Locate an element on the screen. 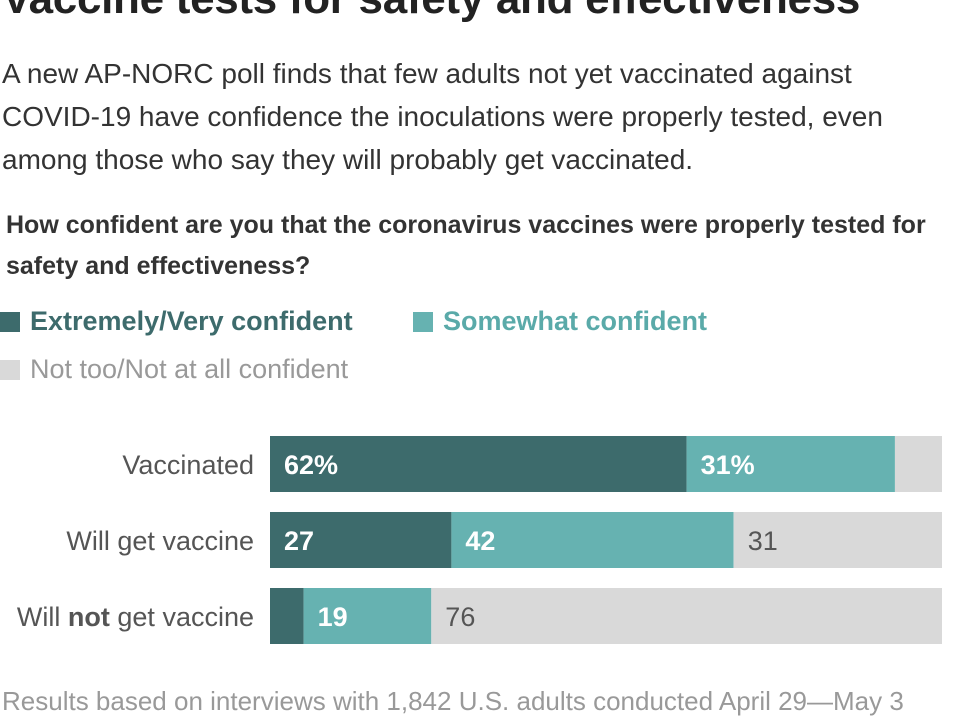 The width and height of the screenshot is (966, 720). legend-item-extremely-very: Extremely/Very confident is located at coordinates (176, 321).